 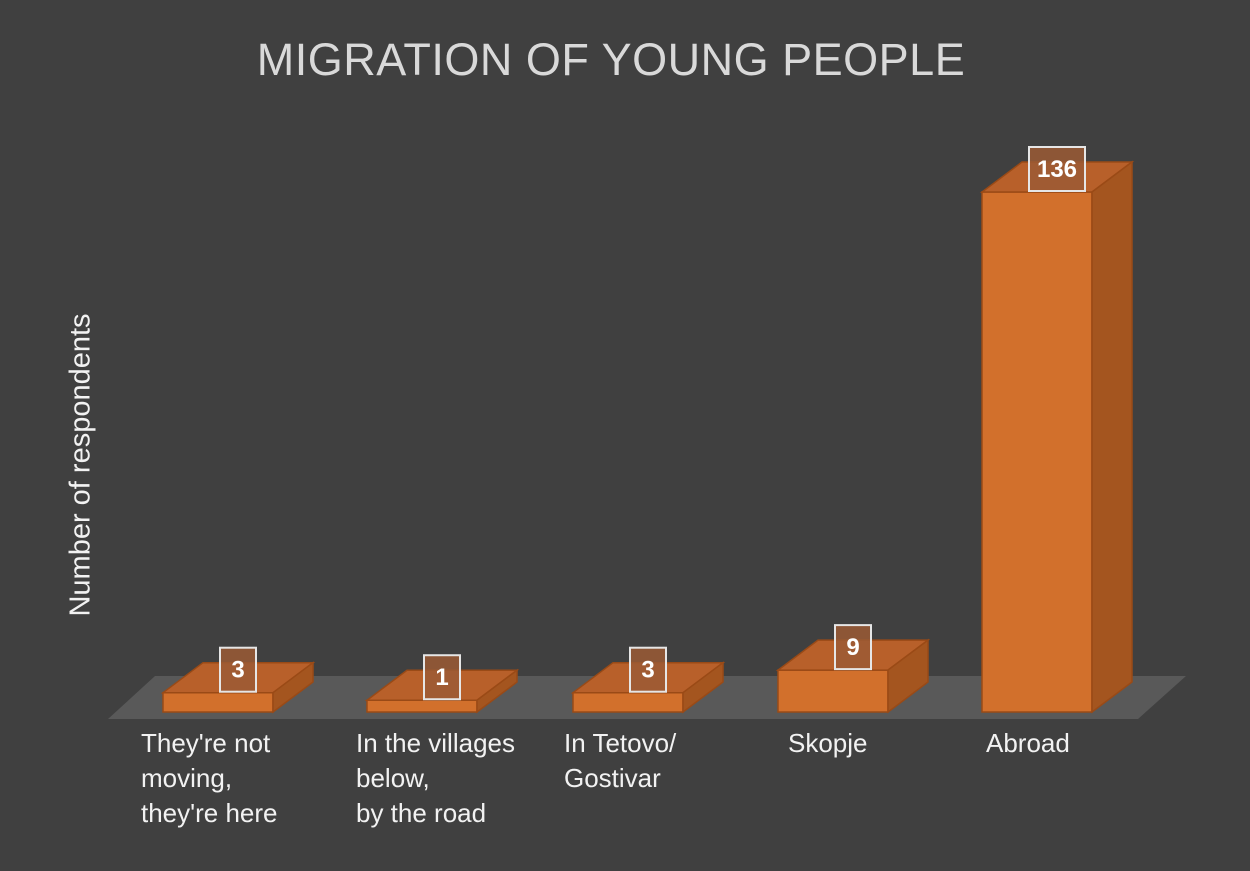 I want to click on category-label-3: Skopje, so click(x=828, y=743).